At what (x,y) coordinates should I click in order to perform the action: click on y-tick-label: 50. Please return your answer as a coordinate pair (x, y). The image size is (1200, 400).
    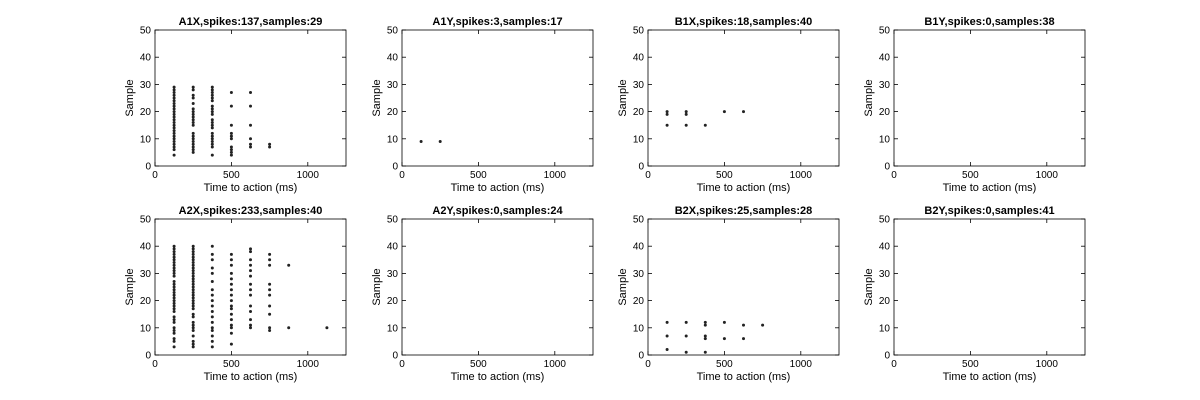
    Looking at the image, I should click on (393, 31).